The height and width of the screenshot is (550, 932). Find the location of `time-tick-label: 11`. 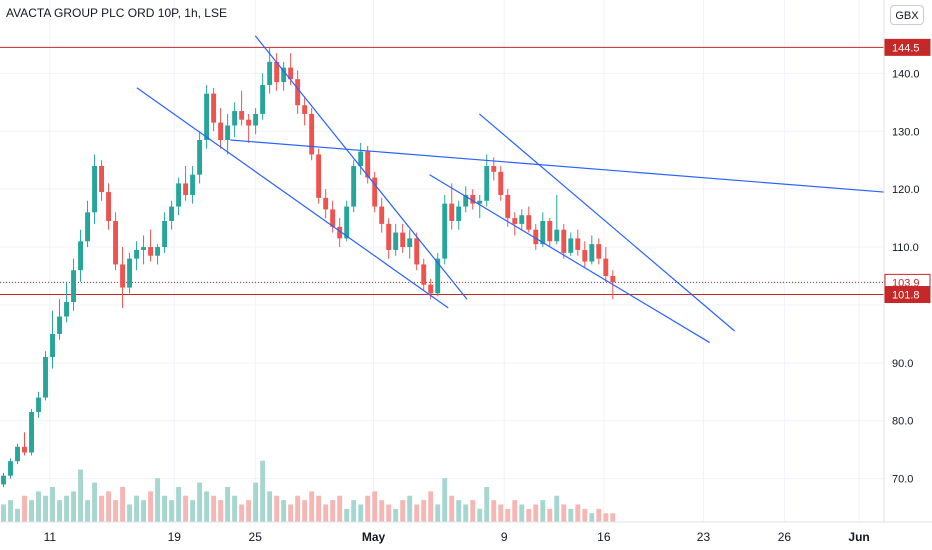

time-tick-label: 11 is located at coordinates (50, 537).